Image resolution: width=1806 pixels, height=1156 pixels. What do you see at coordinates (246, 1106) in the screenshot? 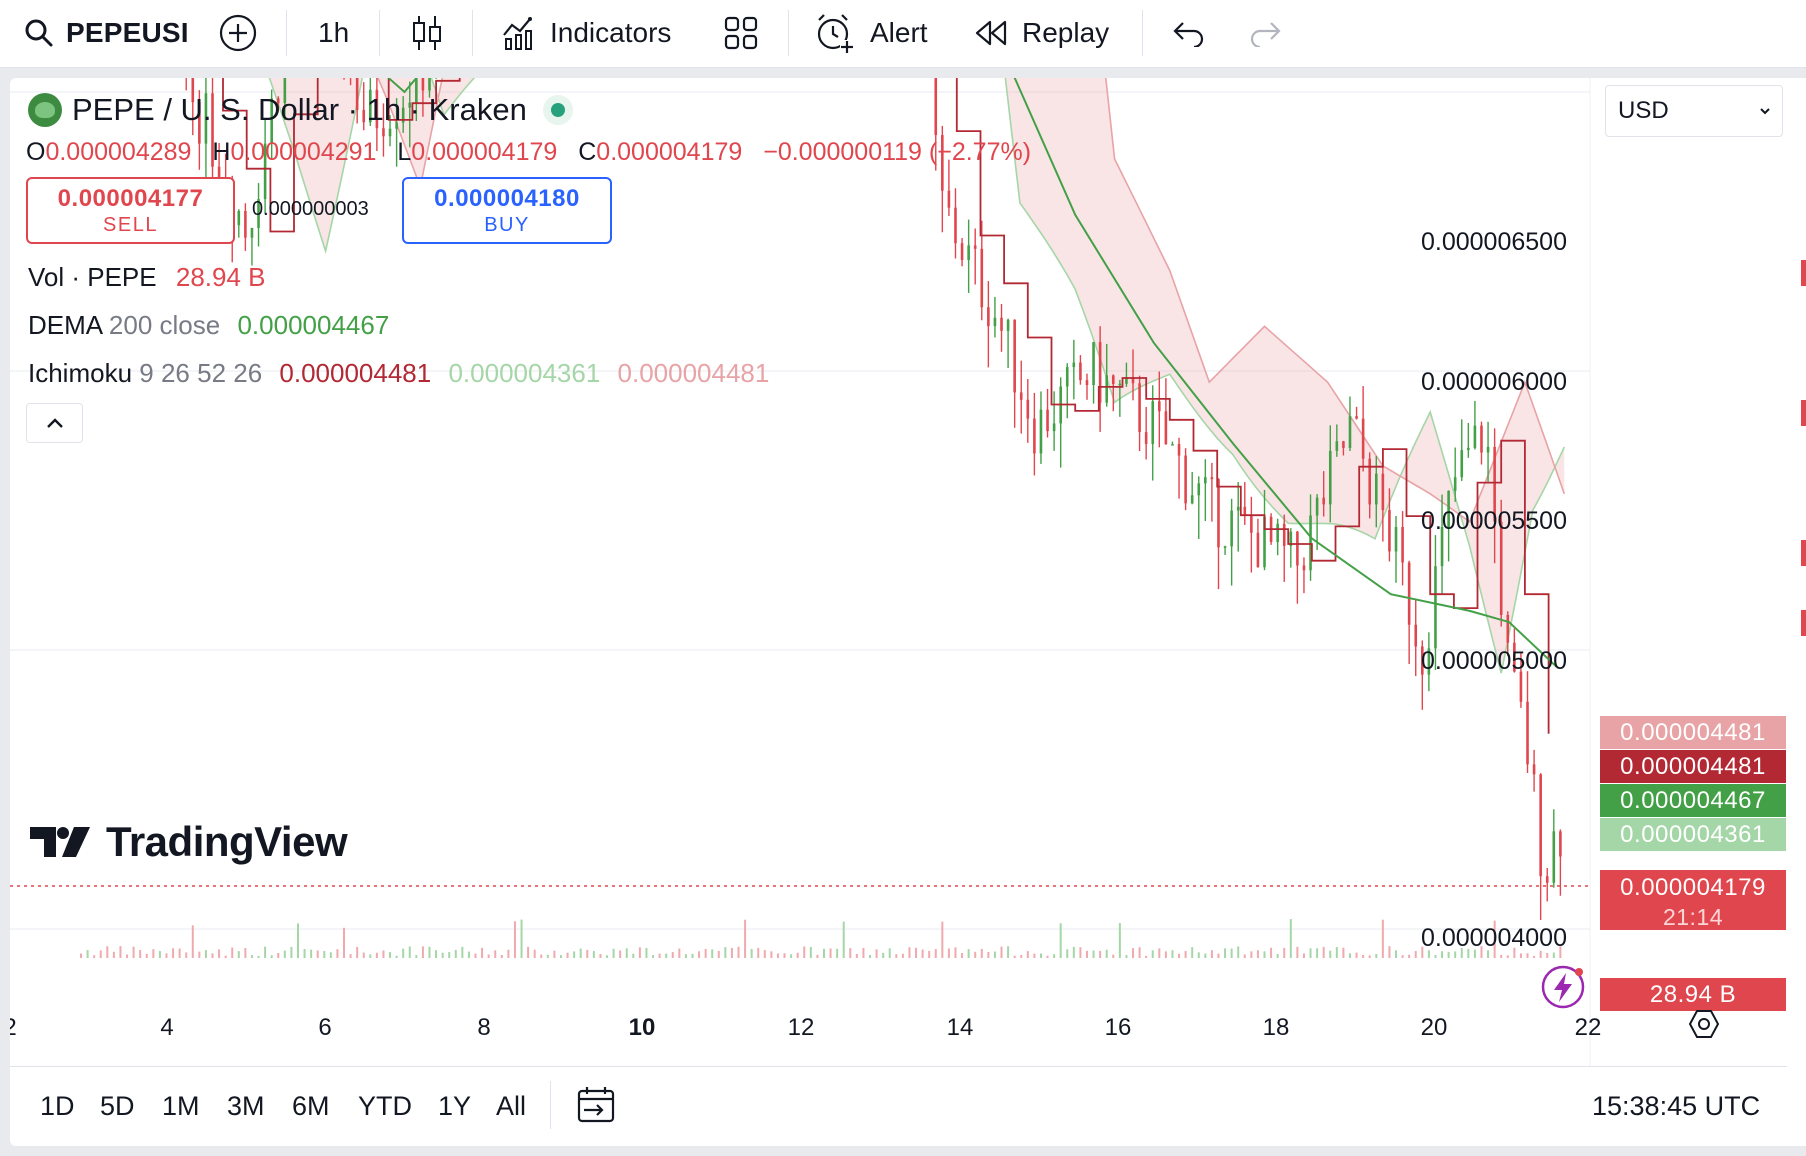
I see `range-3m-button: 3M` at bounding box center [246, 1106].